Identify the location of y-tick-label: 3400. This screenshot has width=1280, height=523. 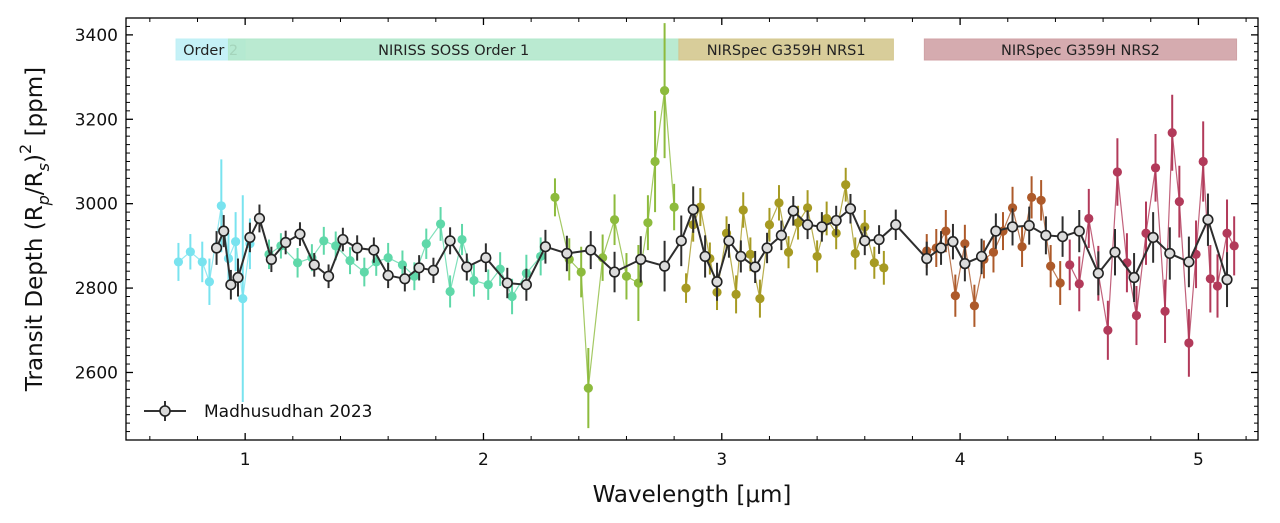
(96, 36).